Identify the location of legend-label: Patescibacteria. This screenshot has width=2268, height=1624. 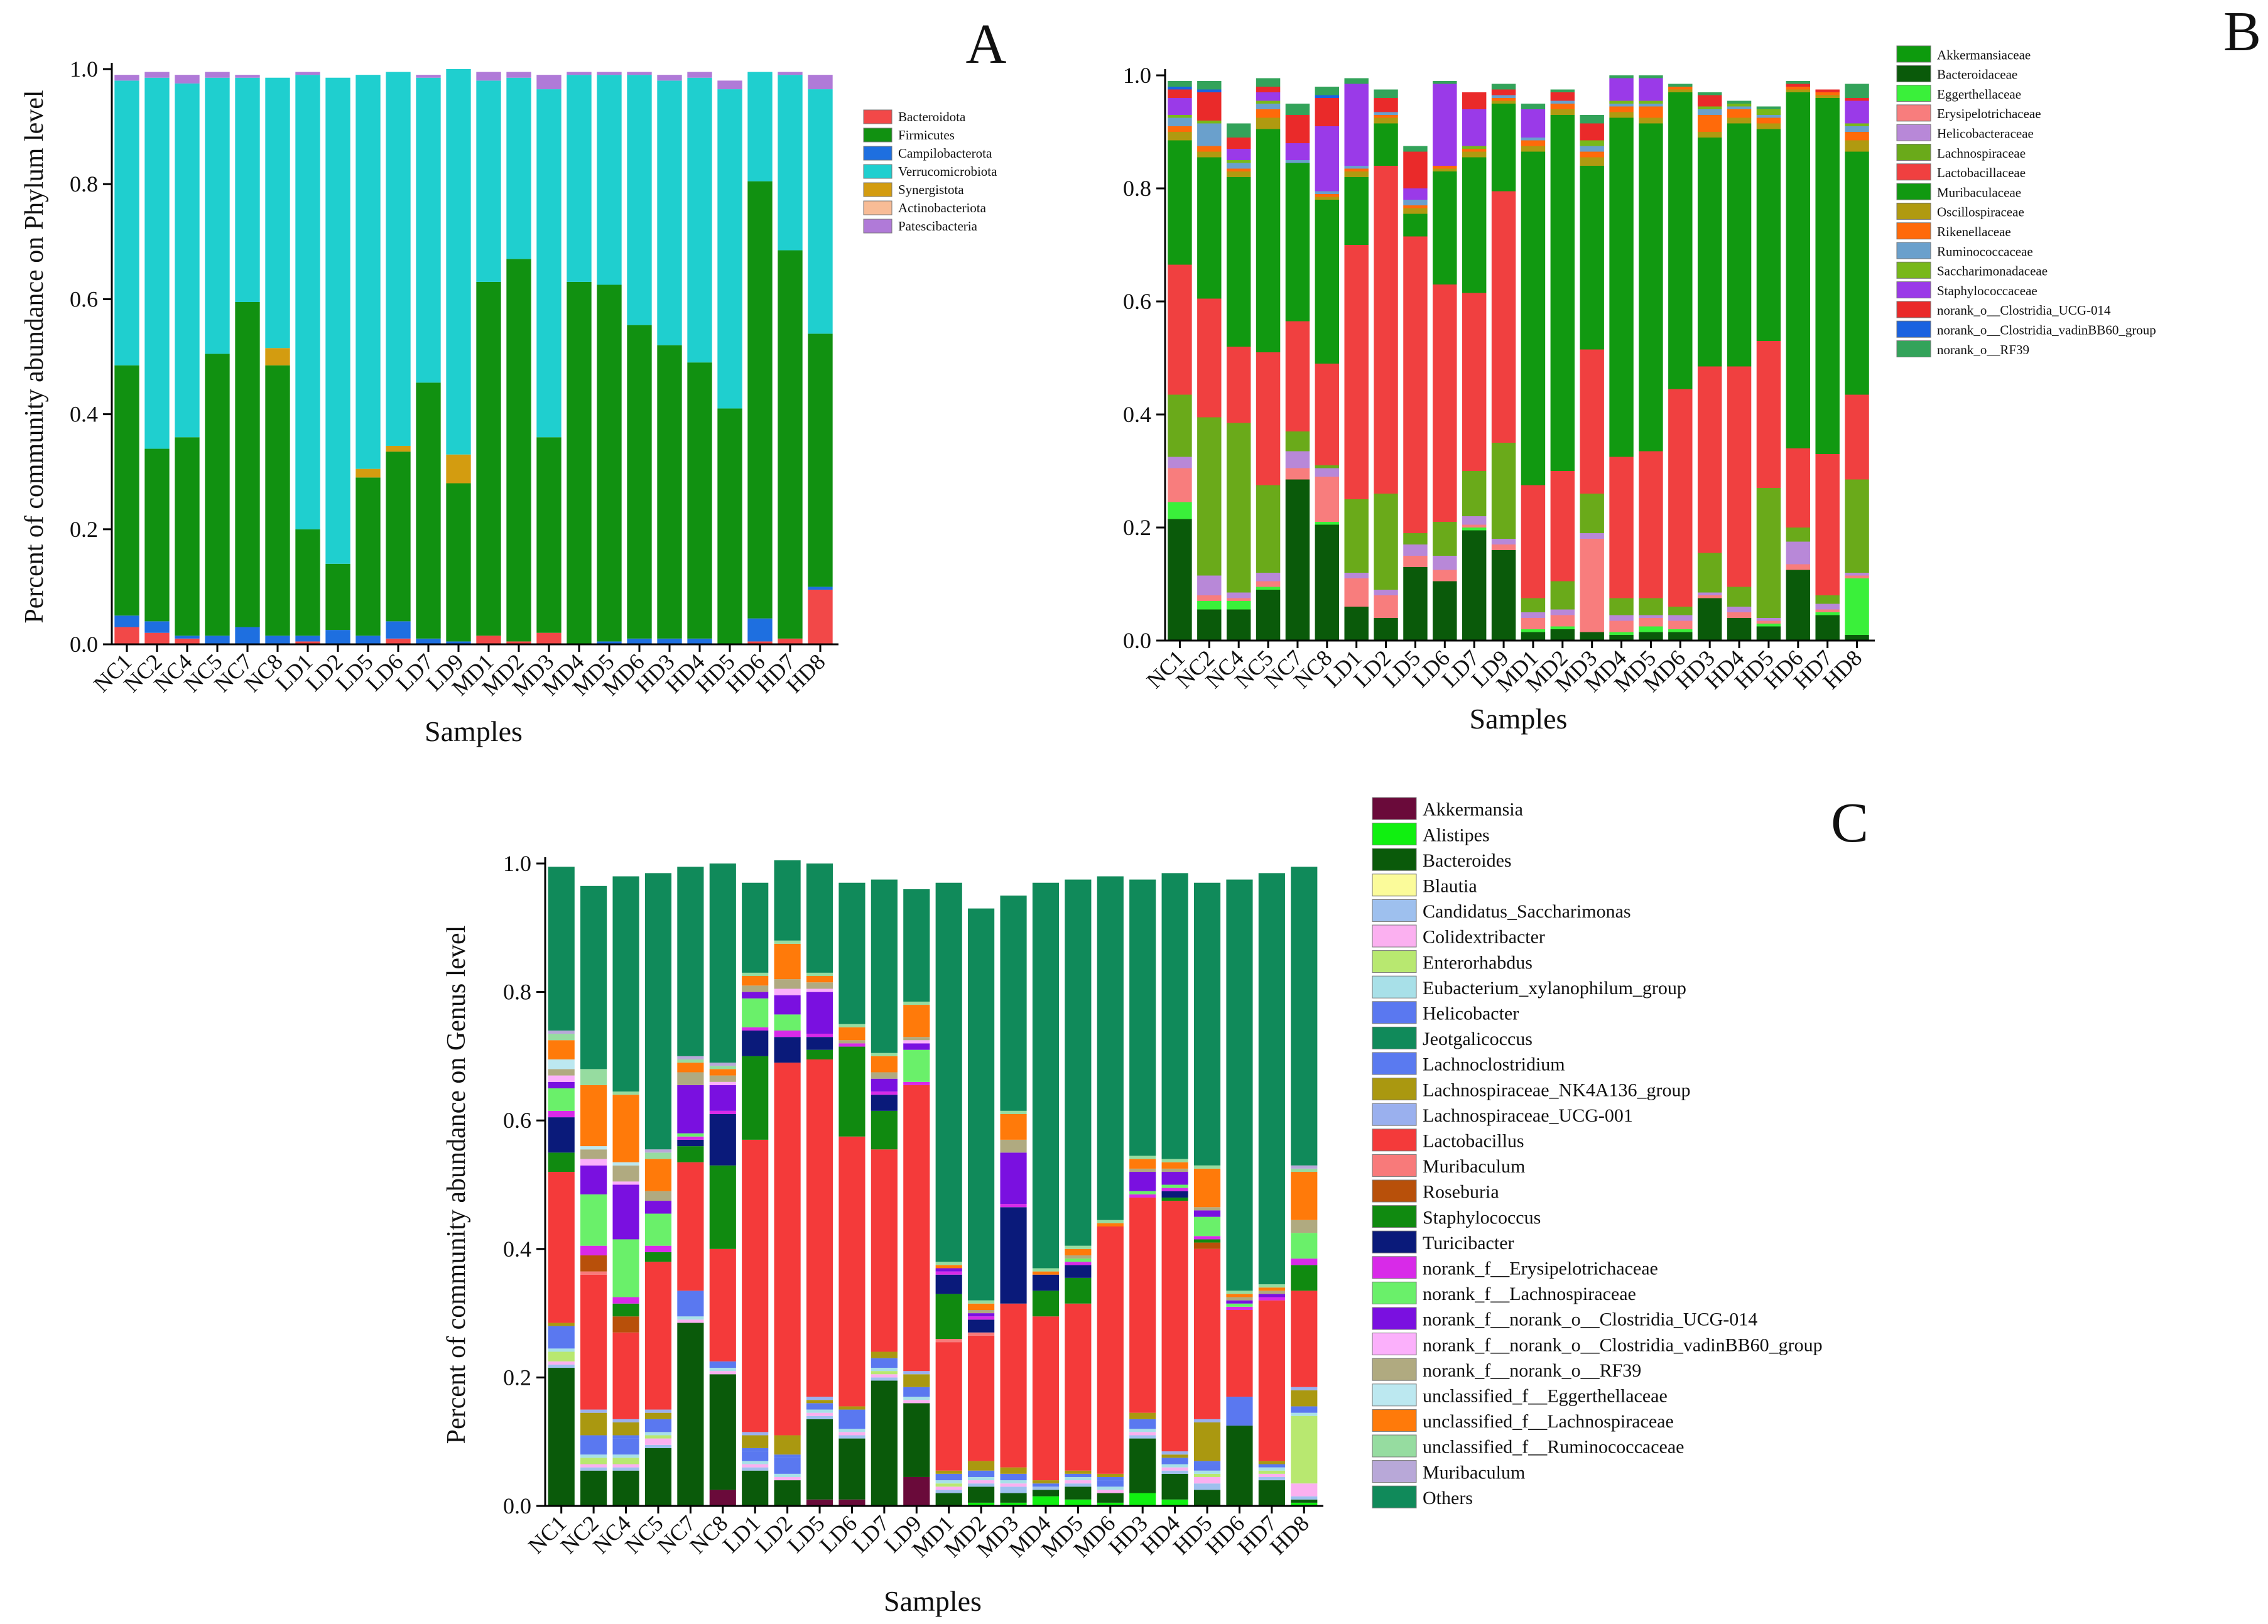
(938, 226).